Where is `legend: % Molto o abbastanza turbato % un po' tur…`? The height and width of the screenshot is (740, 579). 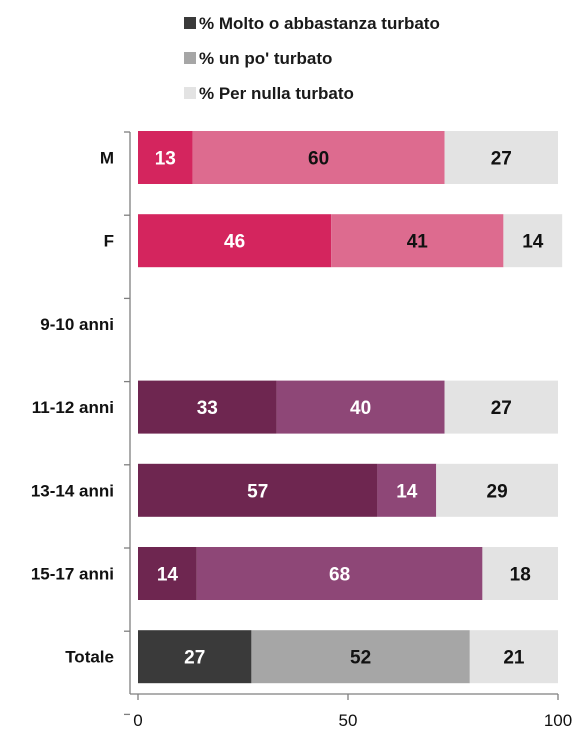
legend: % Molto o abbastanza turbato % un po' tur… is located at coordinates (312, 58).